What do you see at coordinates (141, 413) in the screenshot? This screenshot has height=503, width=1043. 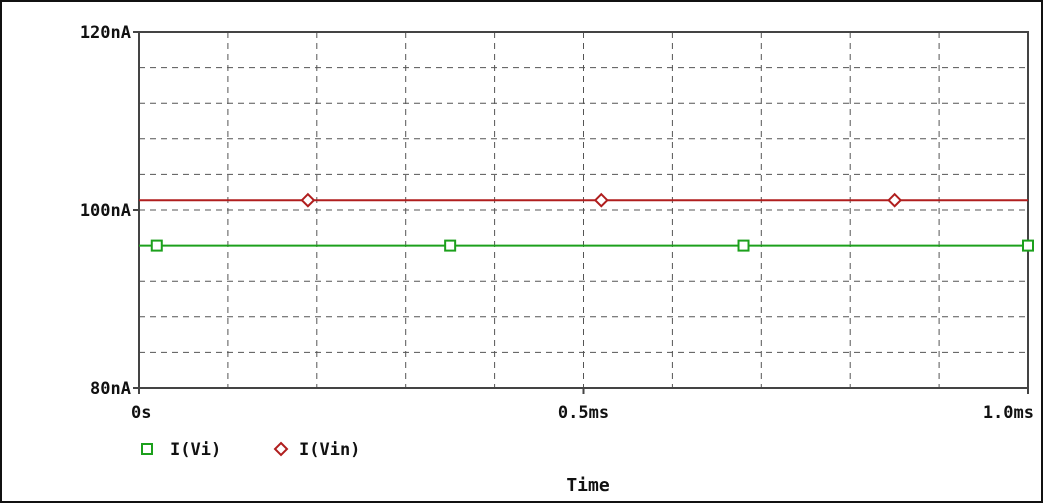 I see `x-tick-label: 0s` at bounding box center [141, 413].